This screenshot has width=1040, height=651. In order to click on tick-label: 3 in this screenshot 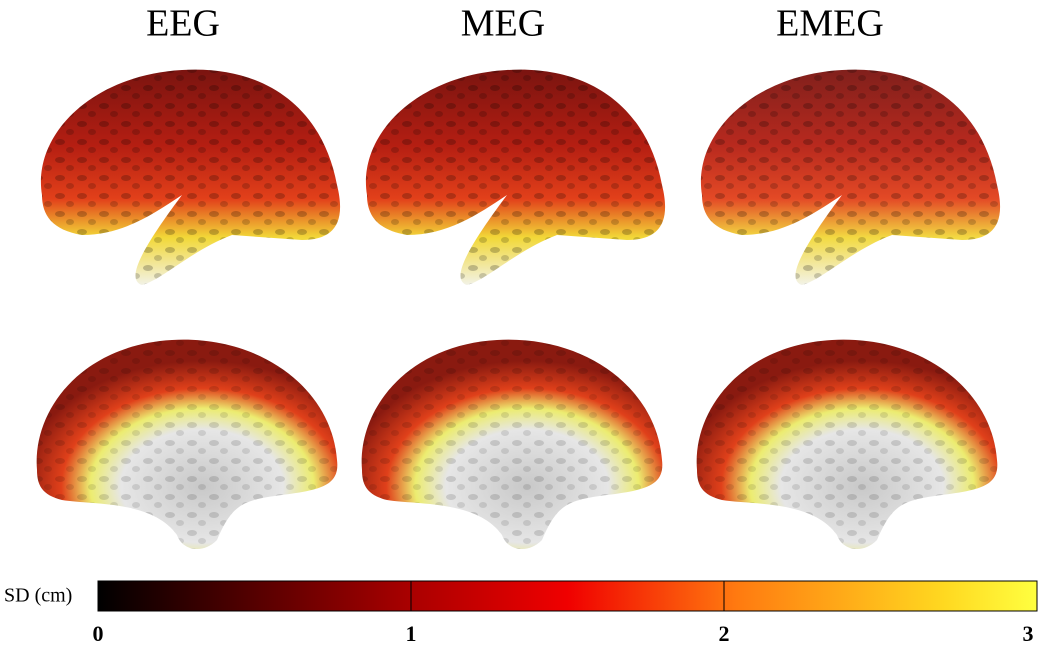, I will do `click(1028, 633)`.